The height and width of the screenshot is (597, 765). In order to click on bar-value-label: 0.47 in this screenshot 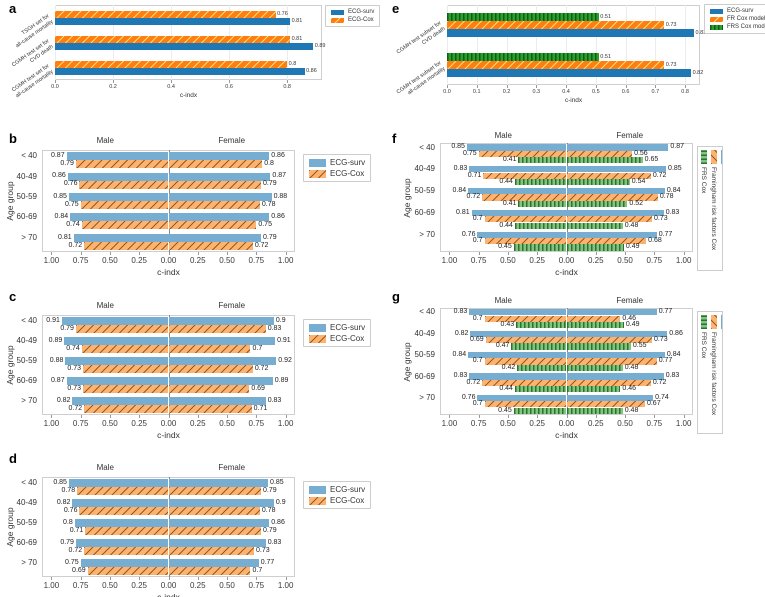, I will do `click(502, 346)`.